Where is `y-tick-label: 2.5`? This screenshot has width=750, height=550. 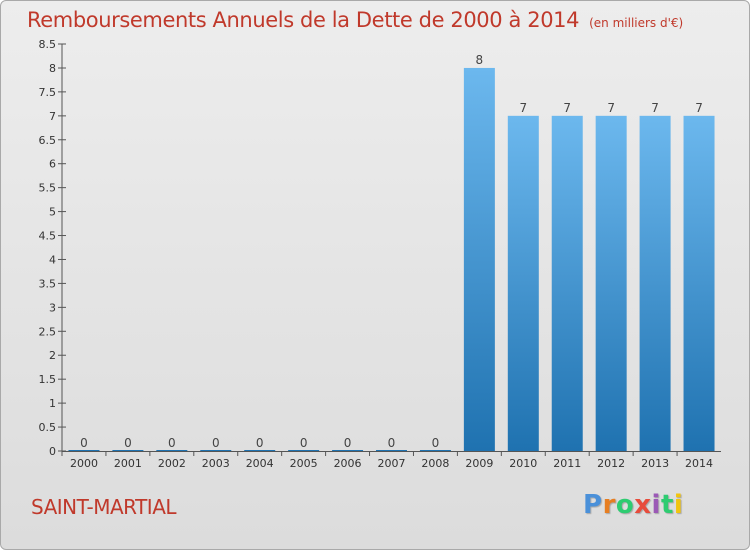 y-tick-label: 2.5 is located at coordinates (48, 331).